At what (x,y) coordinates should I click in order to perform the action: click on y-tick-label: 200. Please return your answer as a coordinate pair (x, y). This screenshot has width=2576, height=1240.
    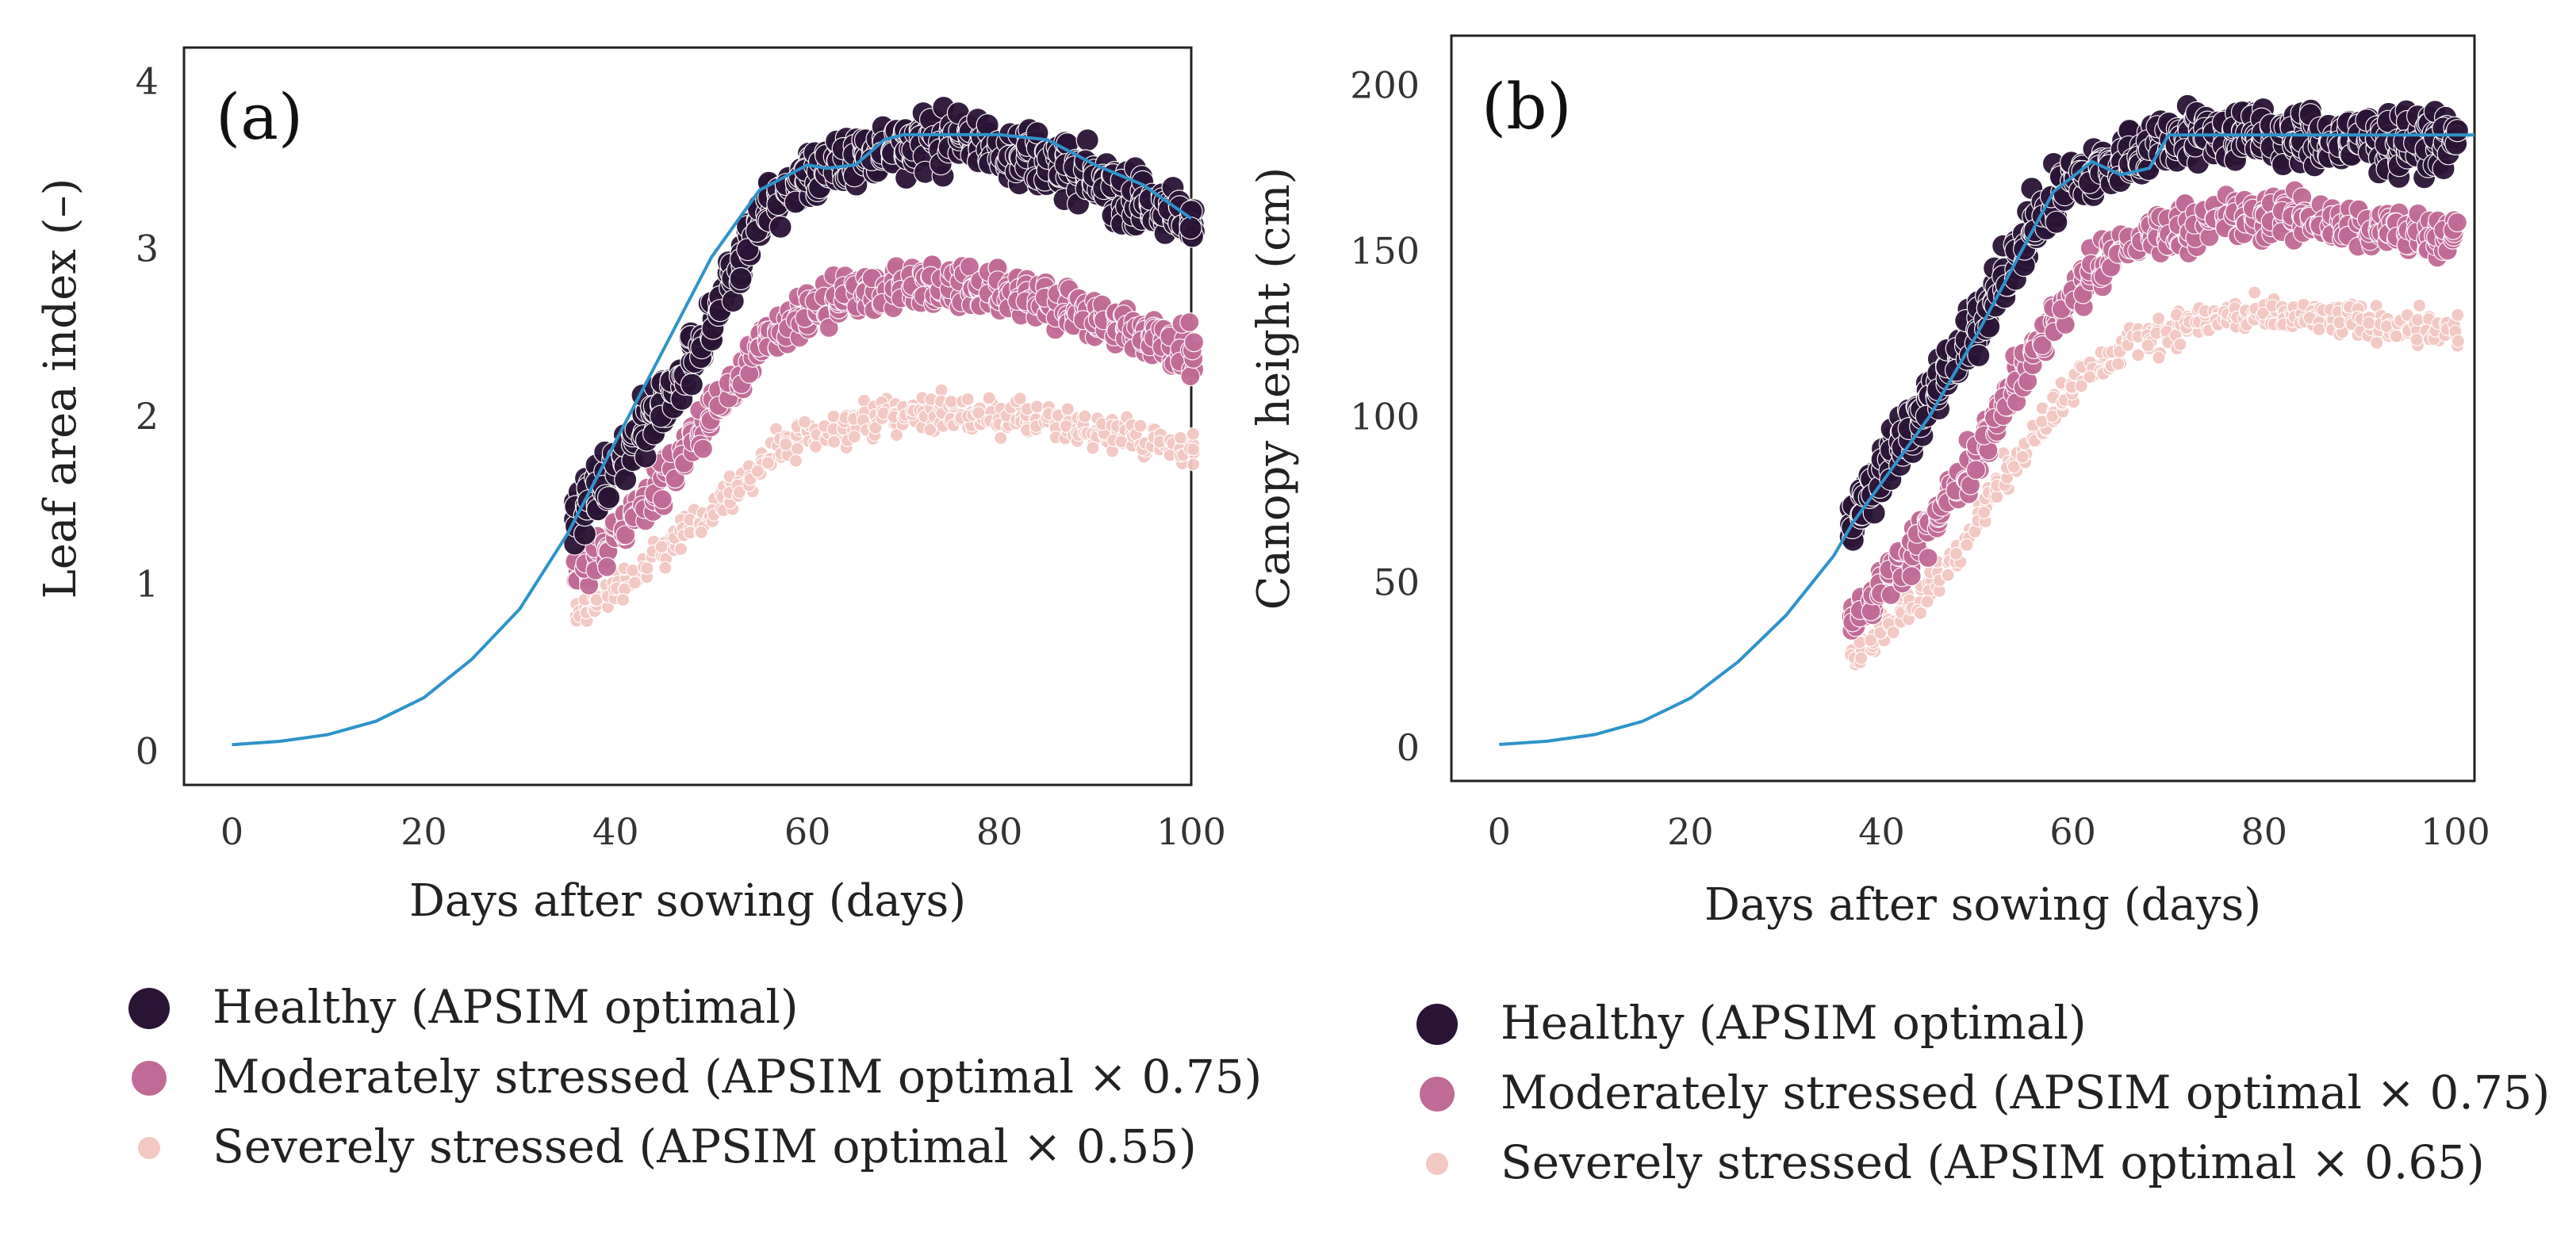
    Looking at the image, I should click on (1385, 85).